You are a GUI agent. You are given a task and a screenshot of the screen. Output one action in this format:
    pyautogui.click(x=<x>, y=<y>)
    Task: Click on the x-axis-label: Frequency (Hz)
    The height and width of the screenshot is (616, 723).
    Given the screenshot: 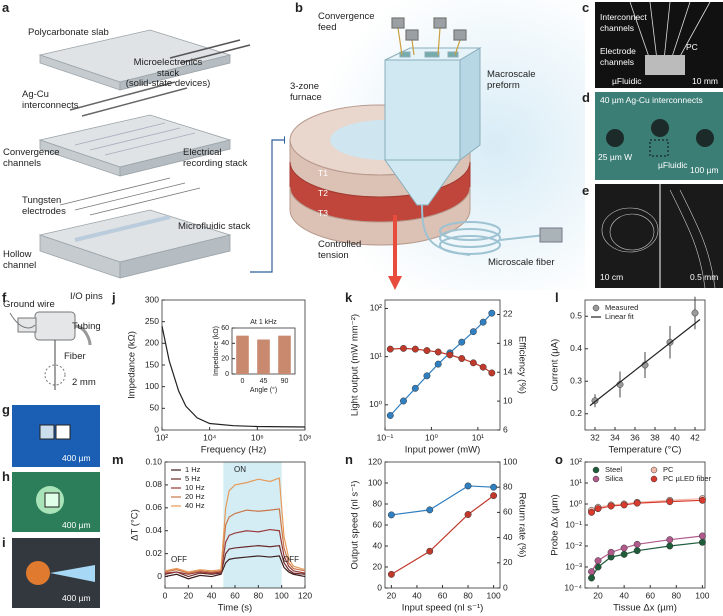 What is the action you would take?
    pyautogui.click(x=233, y=450)
    